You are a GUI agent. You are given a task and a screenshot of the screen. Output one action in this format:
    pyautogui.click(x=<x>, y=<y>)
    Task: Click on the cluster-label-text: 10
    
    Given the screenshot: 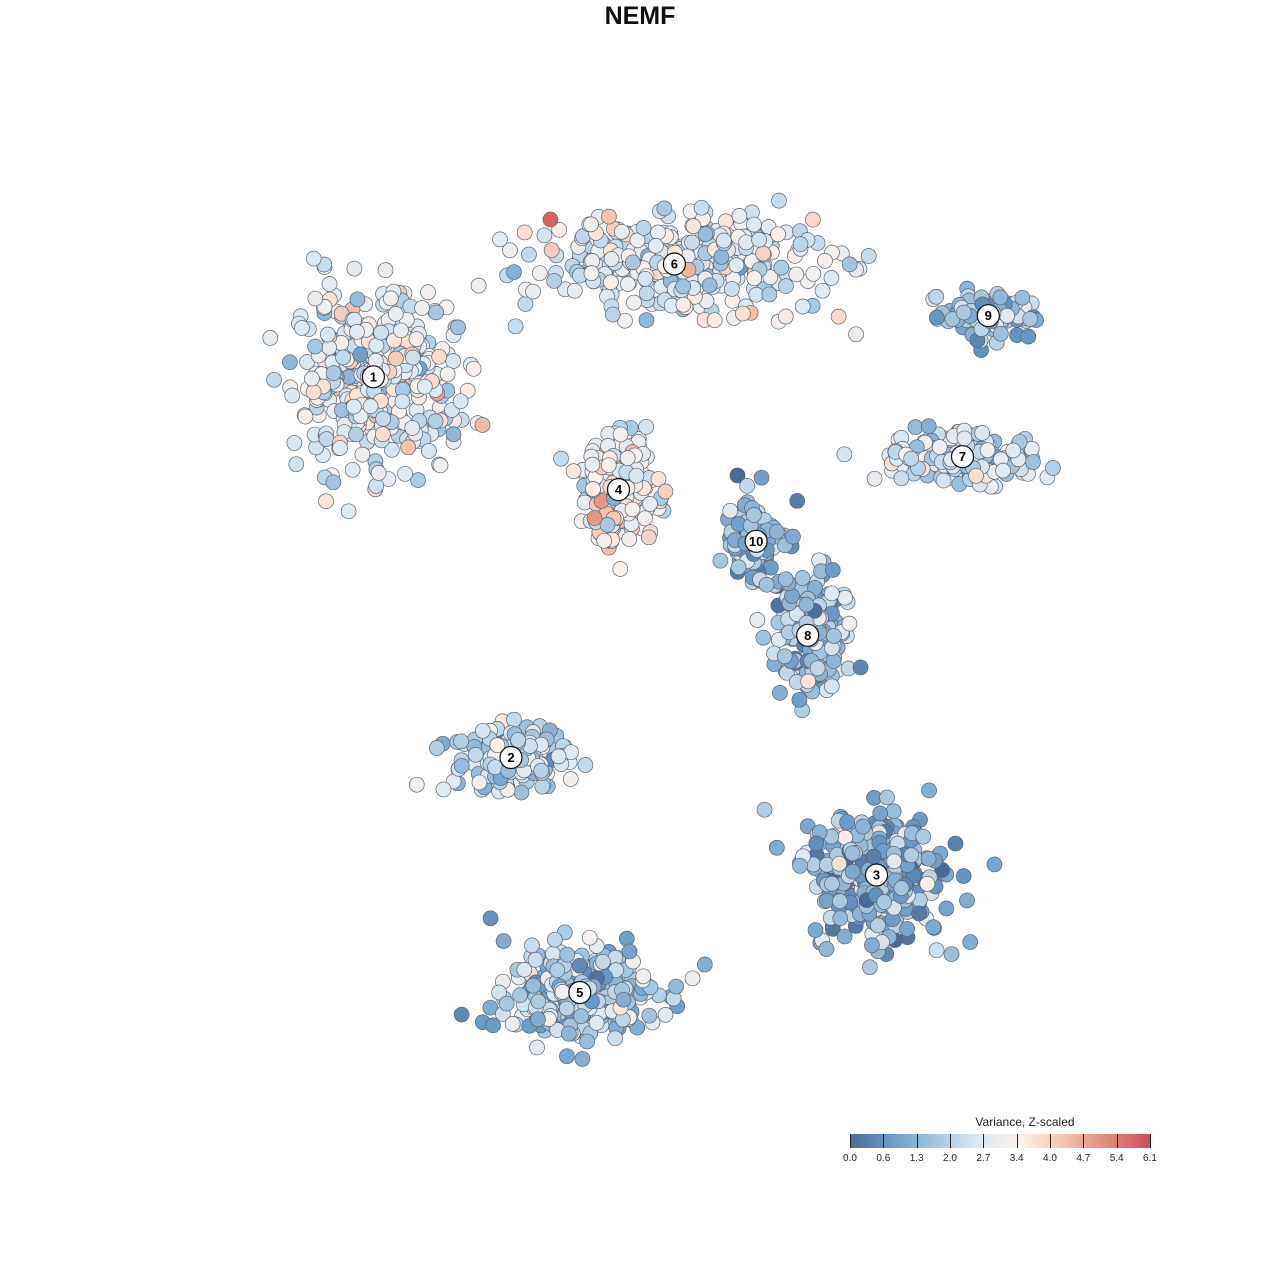 What is the action you would take?
    pyautogui.click(x=756, y=541)
    